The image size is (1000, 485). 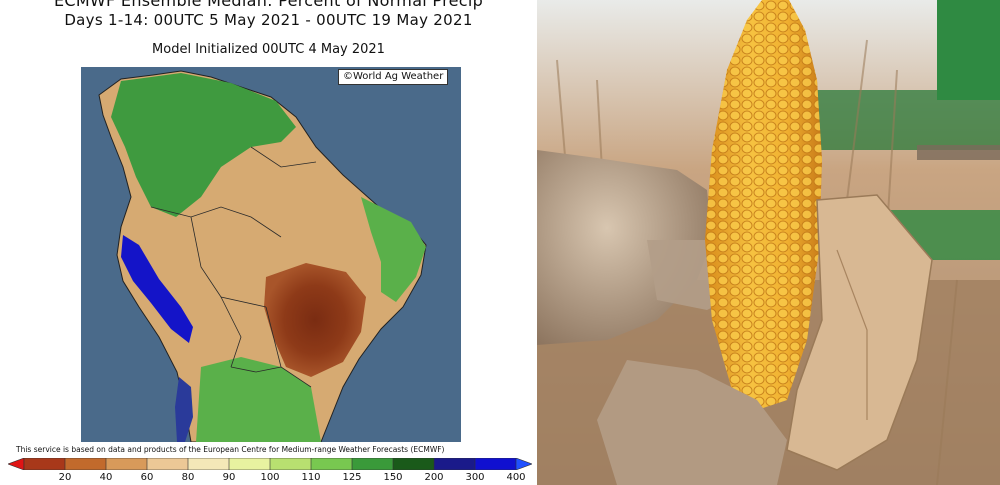 I want to click on colorbar-tick-label: 100, so click(x=270, y=477).